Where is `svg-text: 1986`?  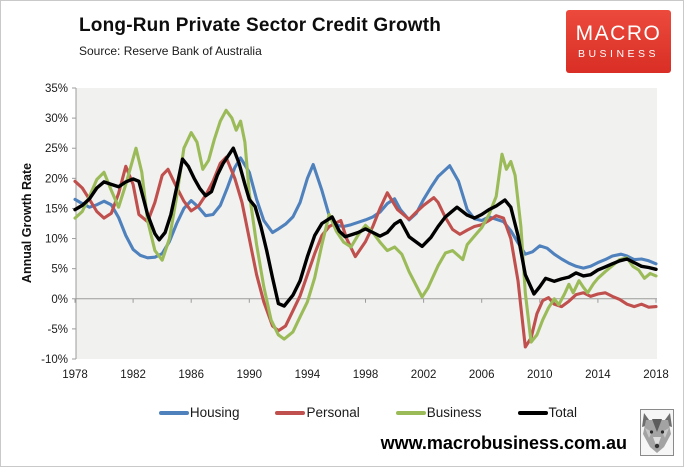 svg-text: 1986 is located at coordinates (191, 375).